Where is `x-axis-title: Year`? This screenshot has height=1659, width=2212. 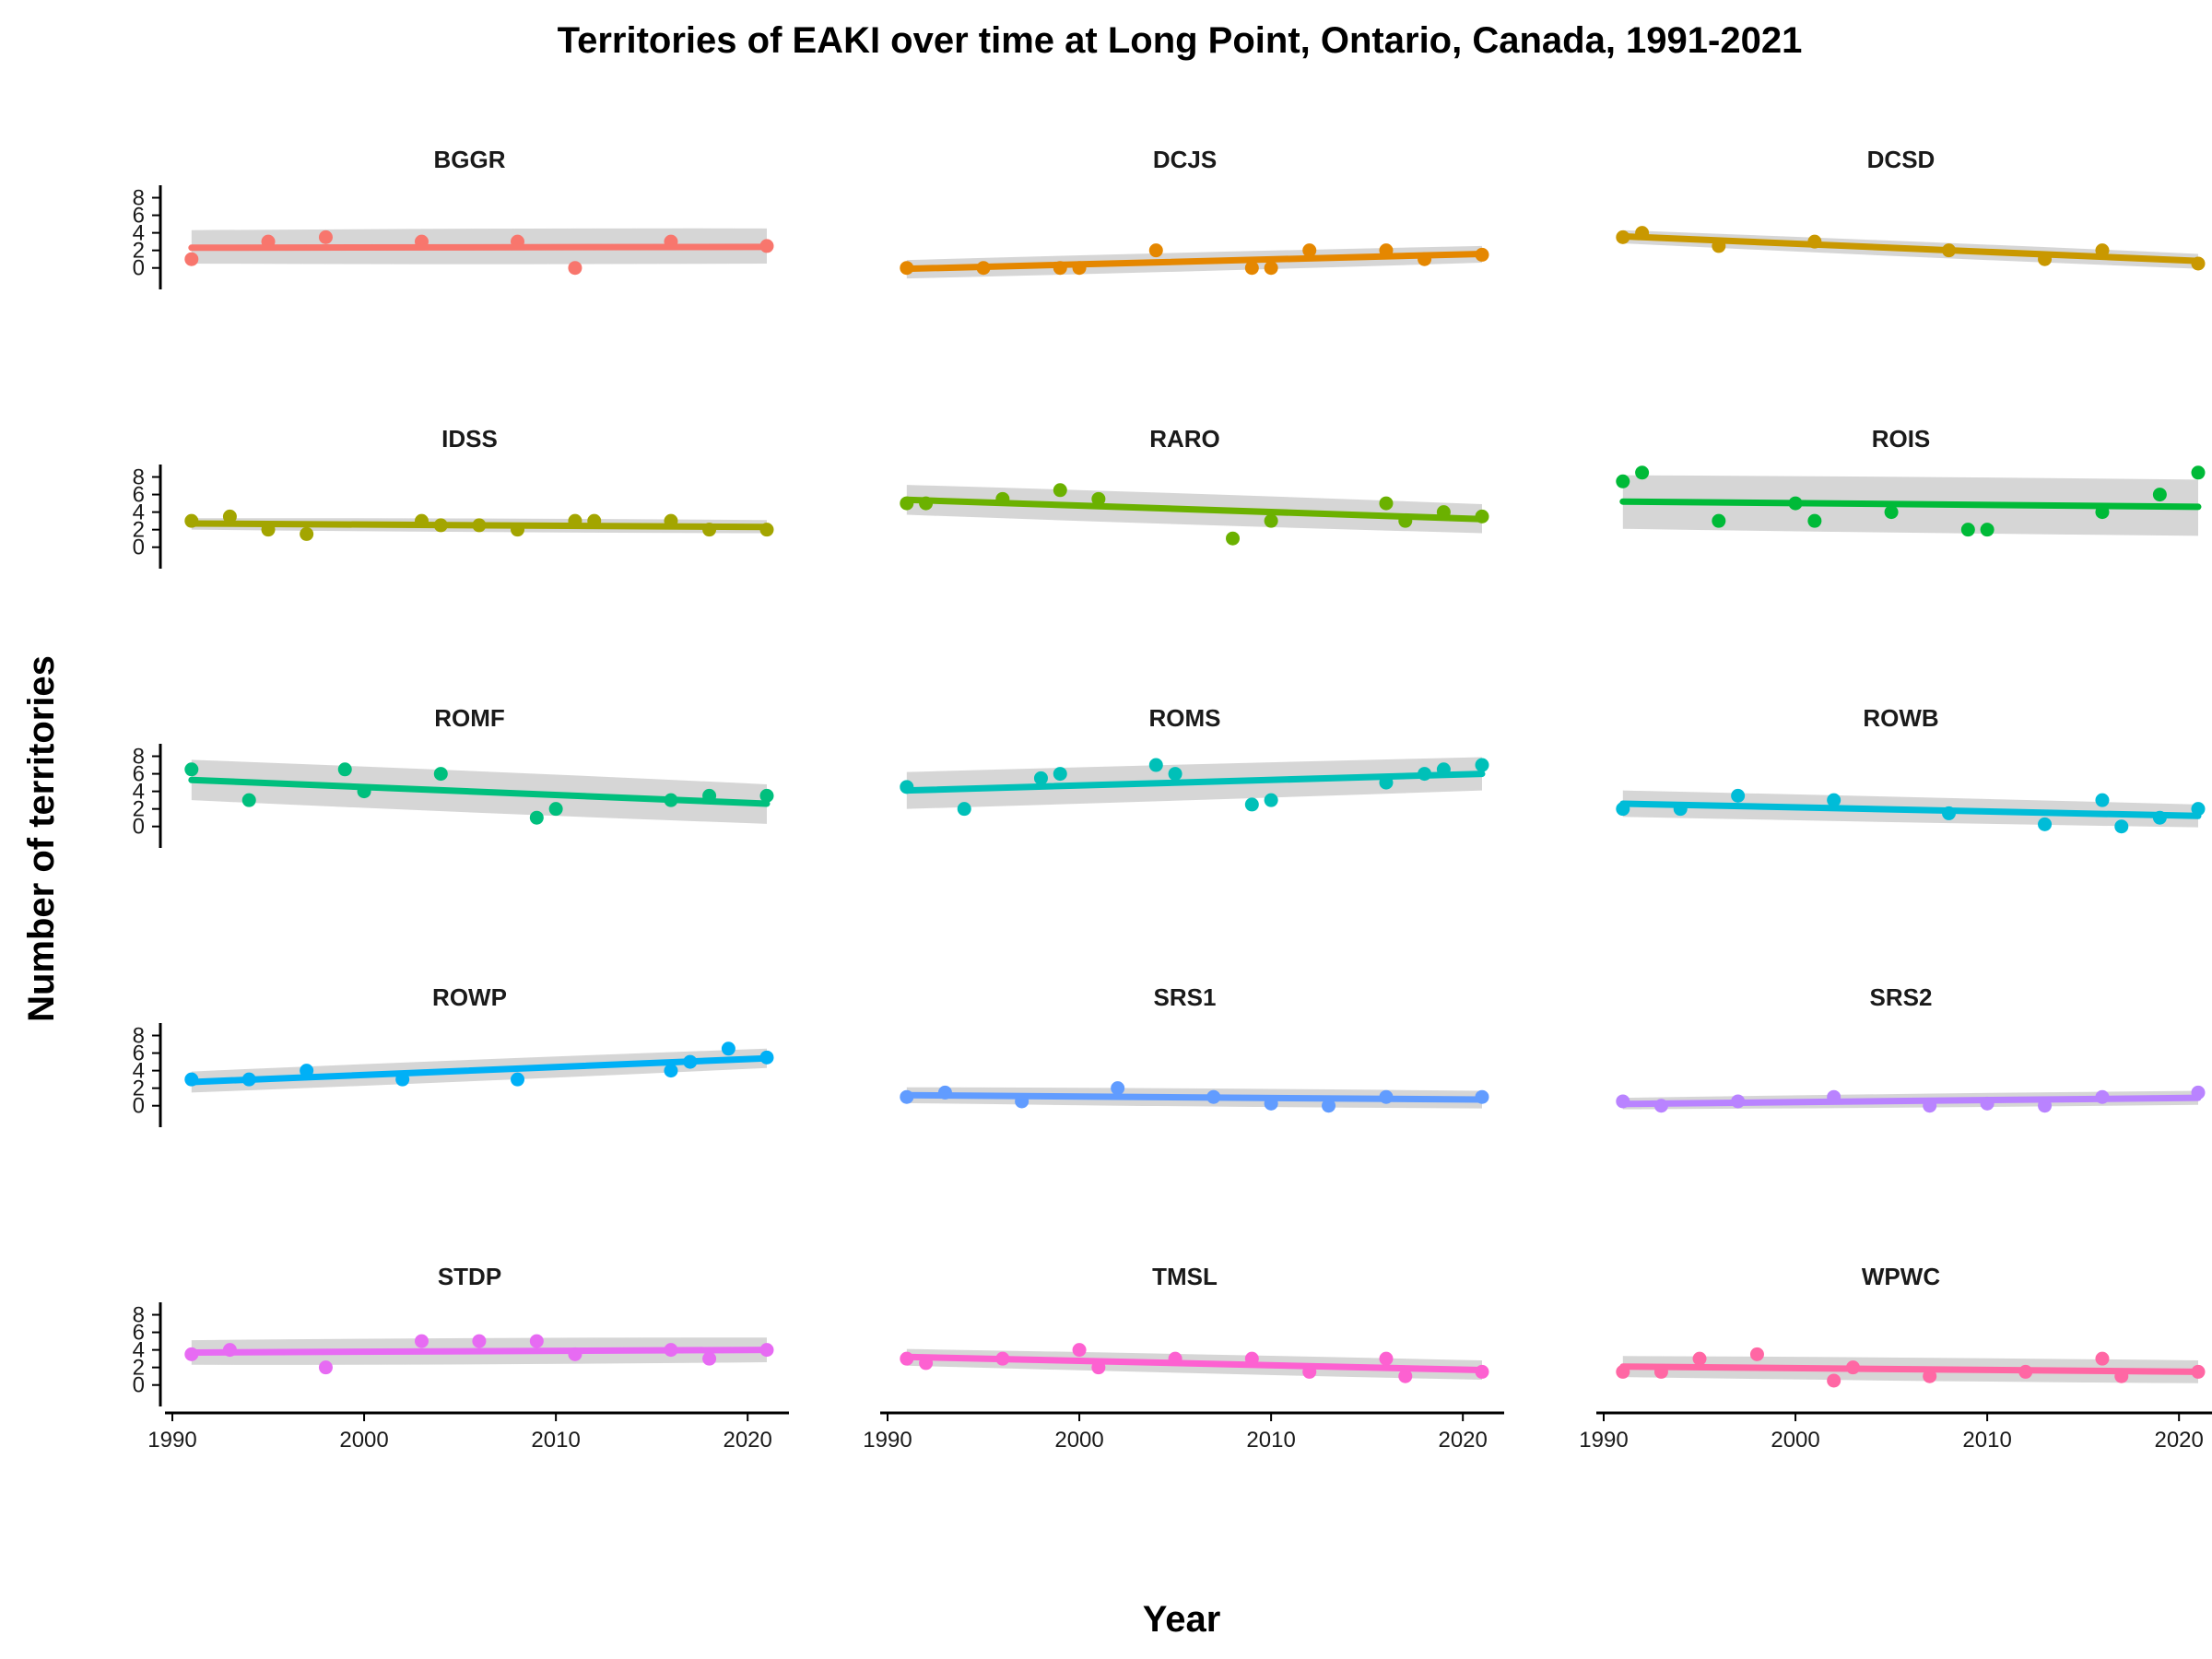
x-axis-title: Year is located at coordinates (1182, 1619).